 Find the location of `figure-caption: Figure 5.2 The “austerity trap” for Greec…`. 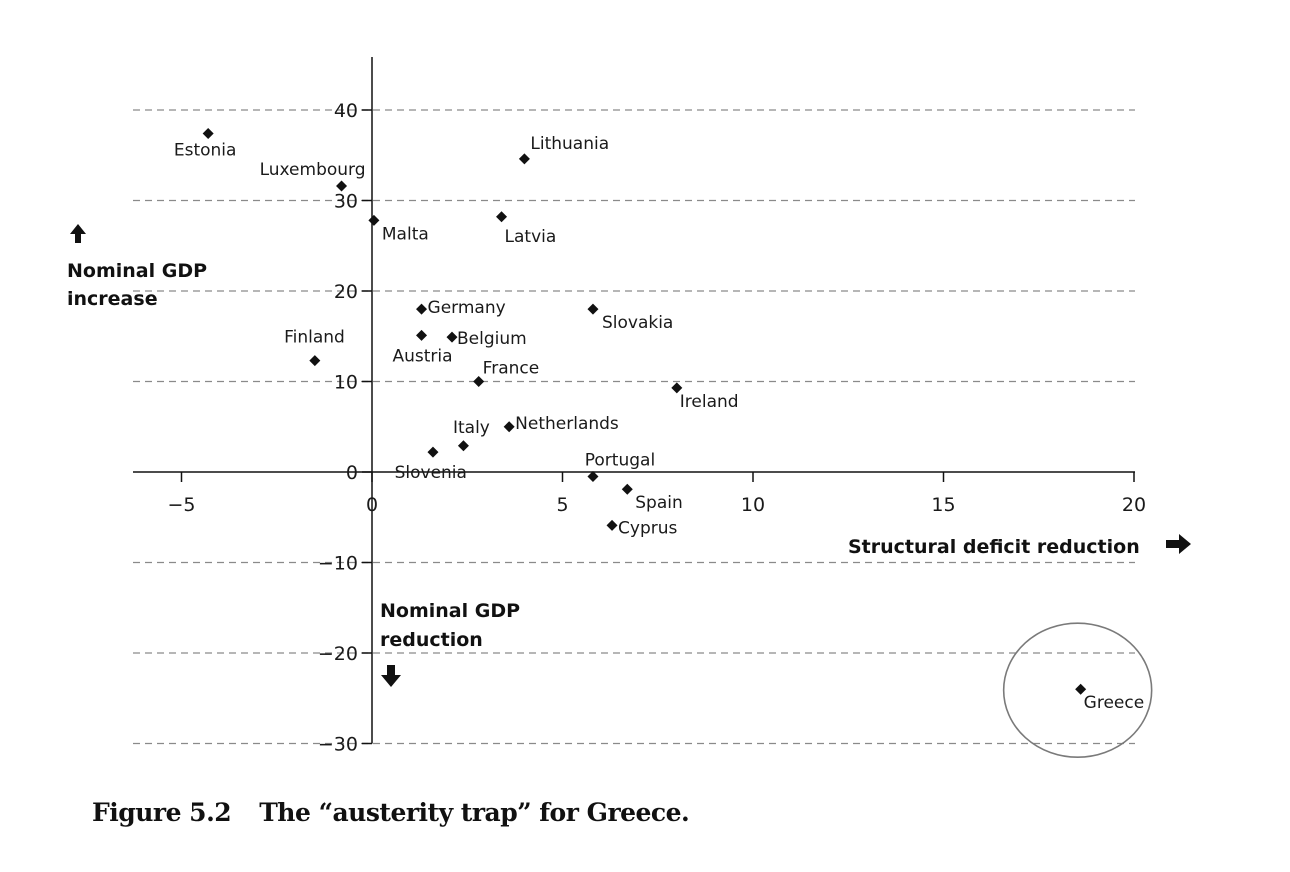

figure-caption: Figure 5.2 The “austerity trap” for Greec… is located at coordinates (391, 812).